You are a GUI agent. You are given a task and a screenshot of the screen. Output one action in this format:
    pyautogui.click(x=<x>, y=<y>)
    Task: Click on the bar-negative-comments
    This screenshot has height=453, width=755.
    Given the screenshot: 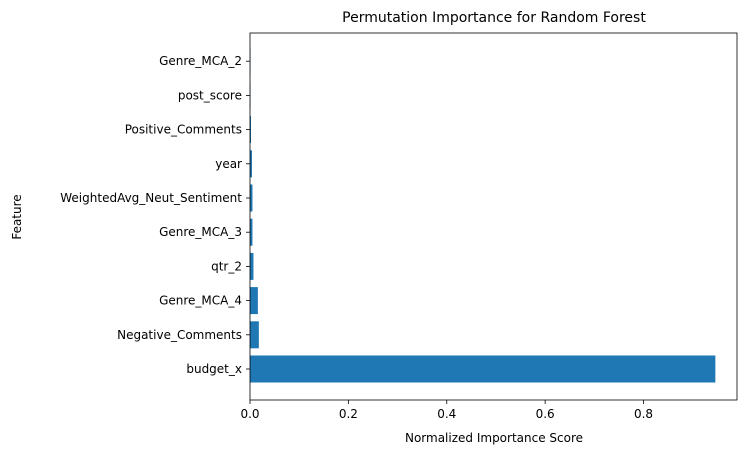 What is the action you would take?
    pyautogui.click(x=254, y=335)
    